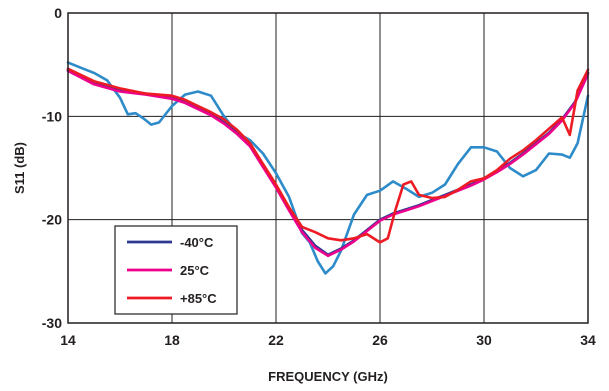  I want to click on x-axis-title: FREQUENCY (GHz), so click(328, 376).